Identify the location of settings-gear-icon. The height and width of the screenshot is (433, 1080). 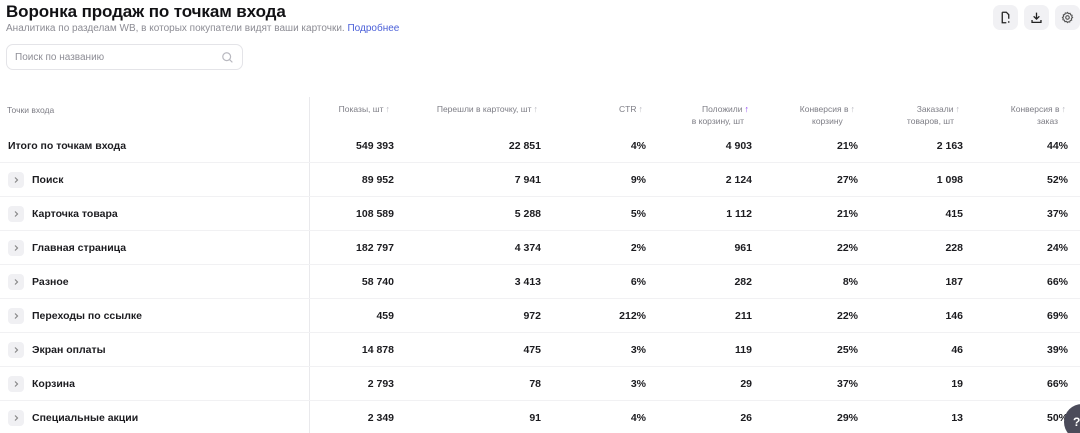
(1067, 17).